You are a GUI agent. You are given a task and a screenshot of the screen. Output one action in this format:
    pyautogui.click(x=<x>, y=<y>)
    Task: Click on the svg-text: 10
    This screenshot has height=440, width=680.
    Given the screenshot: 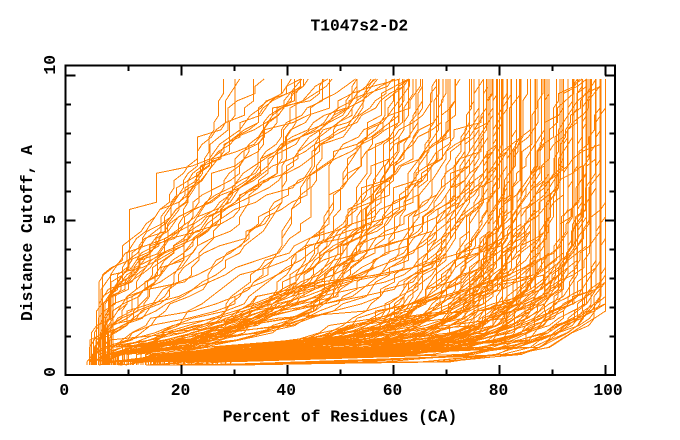 What is the action you would take?
    pyautogui.click(x=50, y=65)
    